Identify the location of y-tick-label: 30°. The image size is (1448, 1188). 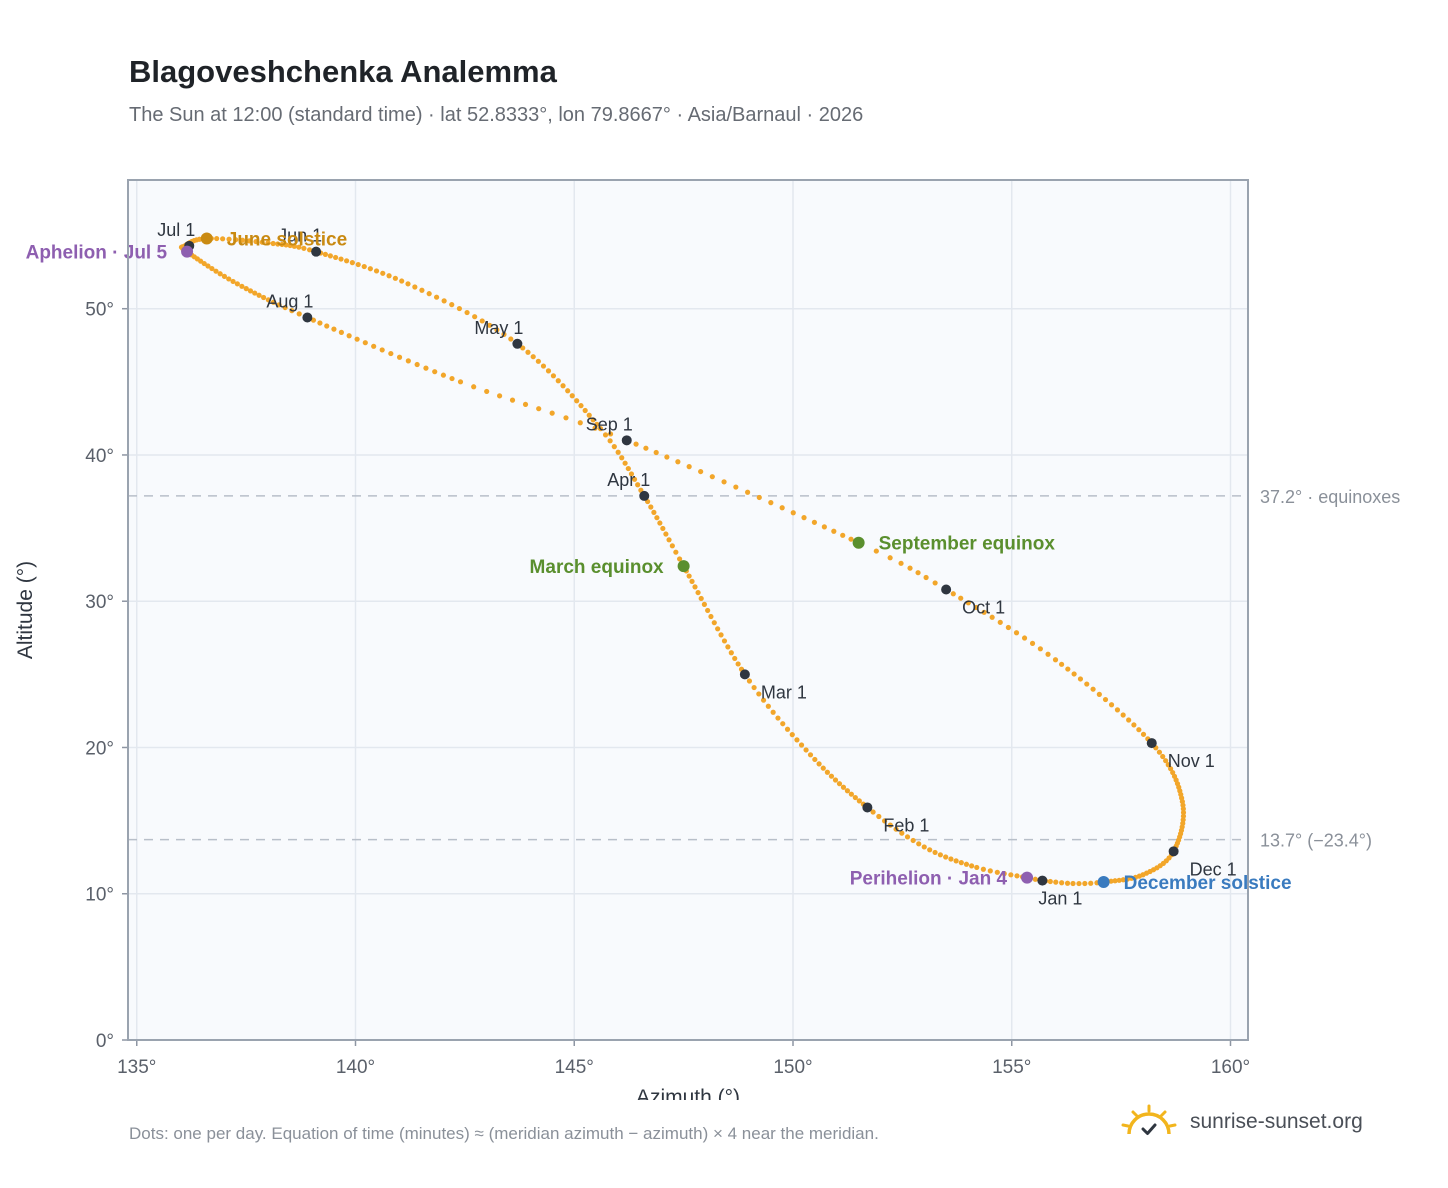
(99, 602).